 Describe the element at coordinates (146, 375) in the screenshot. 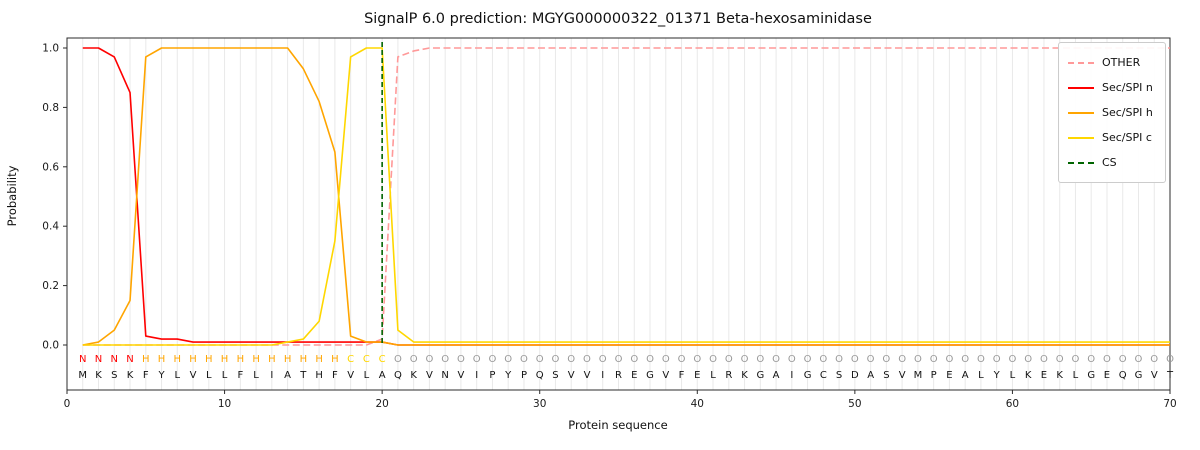

I see `residue-letter: F` at that location.